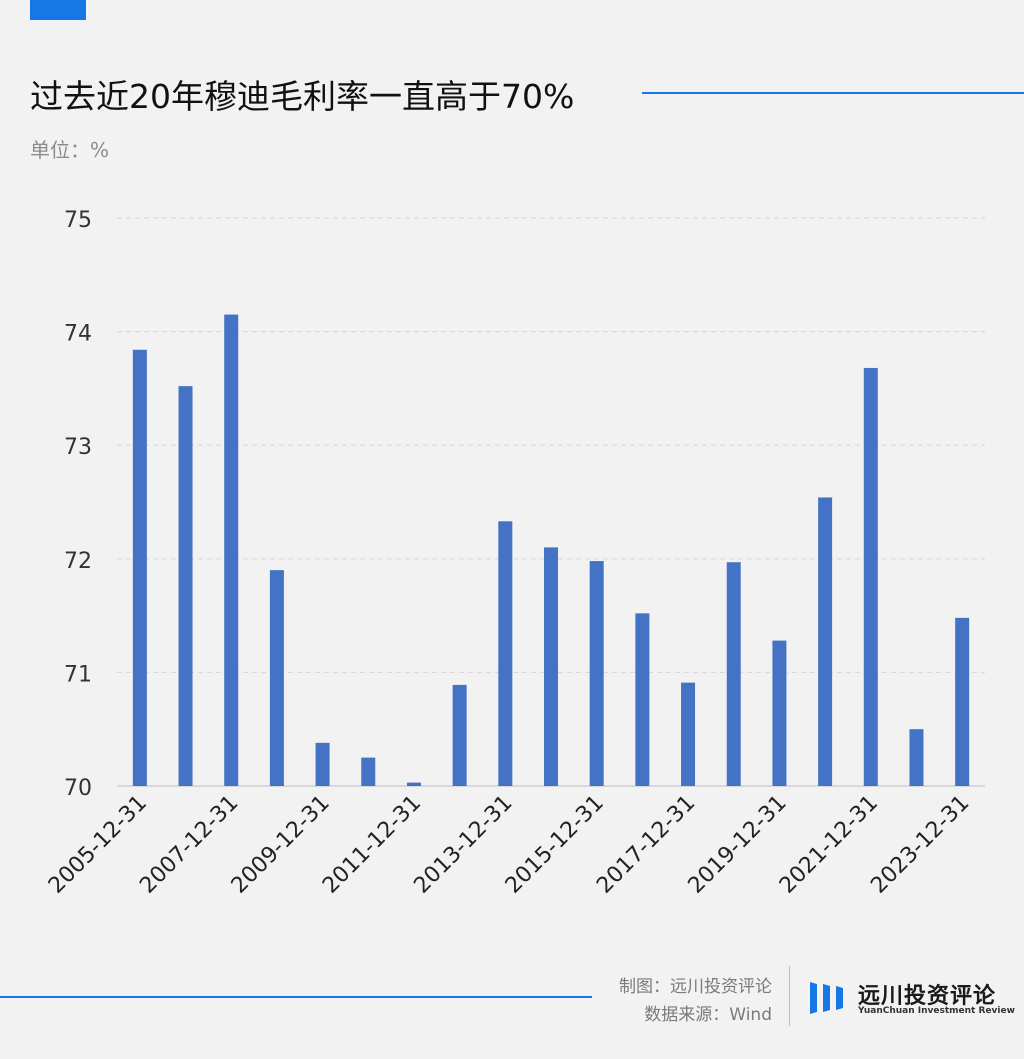  I want to click on brand-logo-icon, so click(826, 998).